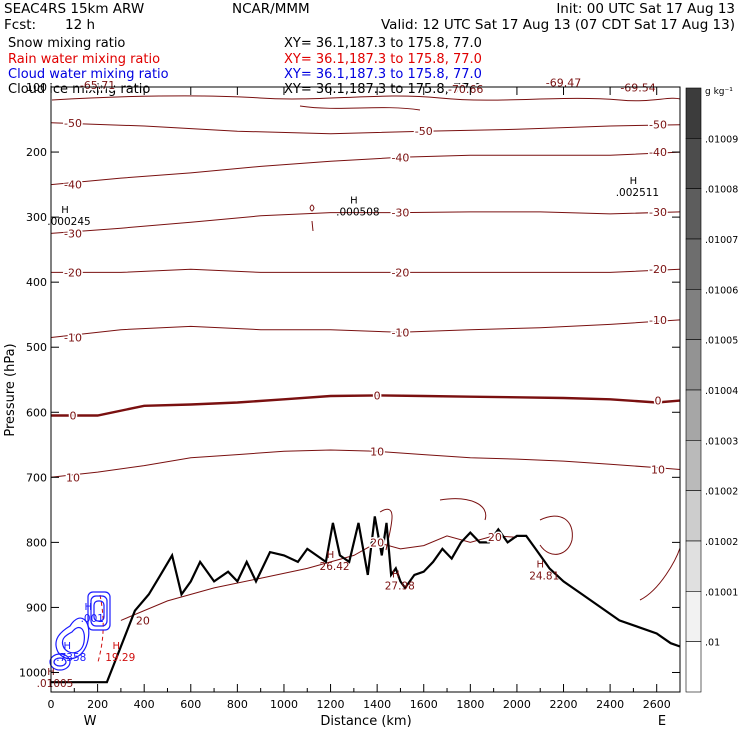 Image resolution: width=740 pixels, height=744 pixels. What do you see at coordinates (657, 704) in the screenshot?
I see `x-tick-label: 2600` at bounding box center [657, 704].